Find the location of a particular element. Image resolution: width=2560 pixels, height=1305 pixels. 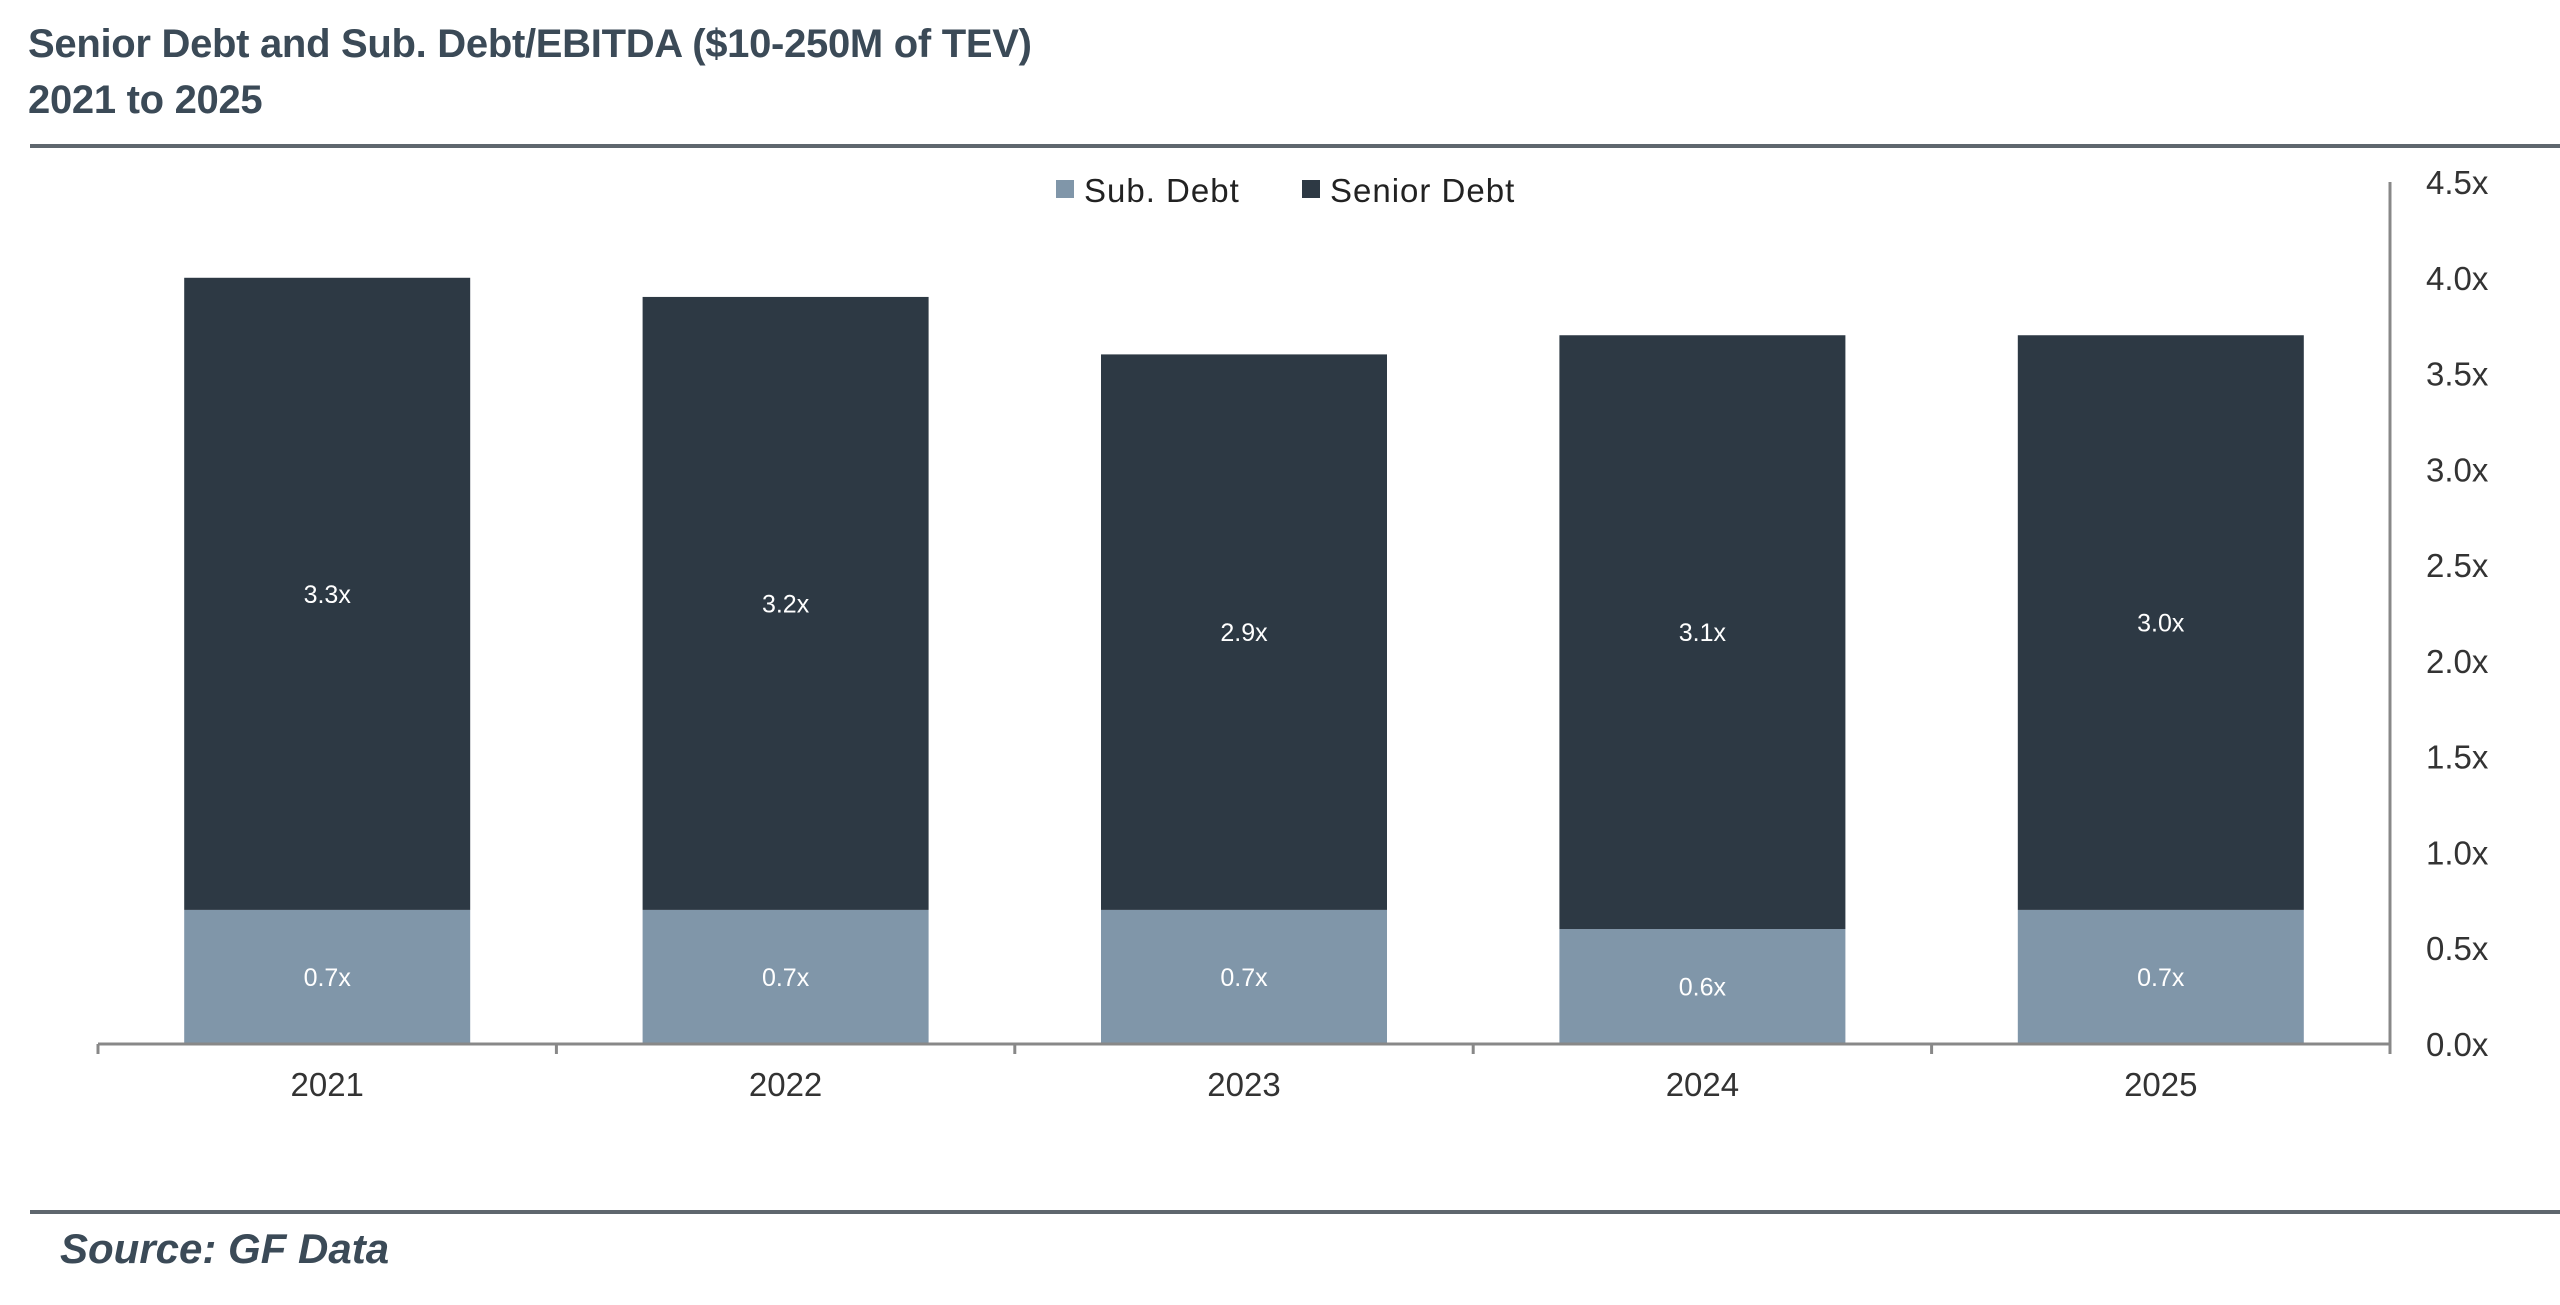

data-label-sub-debt-2025: 0.7x is located at coordinates (2161, 978).